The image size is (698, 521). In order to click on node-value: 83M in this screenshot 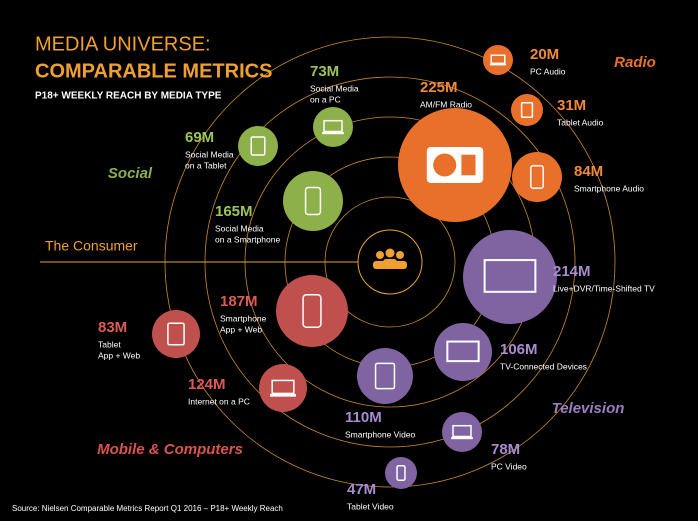, I will do `click(112, 327)`.